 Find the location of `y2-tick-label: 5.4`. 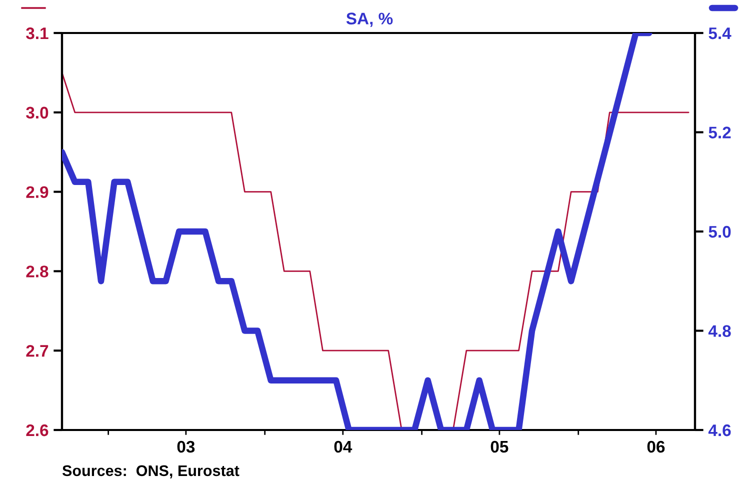

y2-tick-label: 5.4 is located at coordinates (720, 34).